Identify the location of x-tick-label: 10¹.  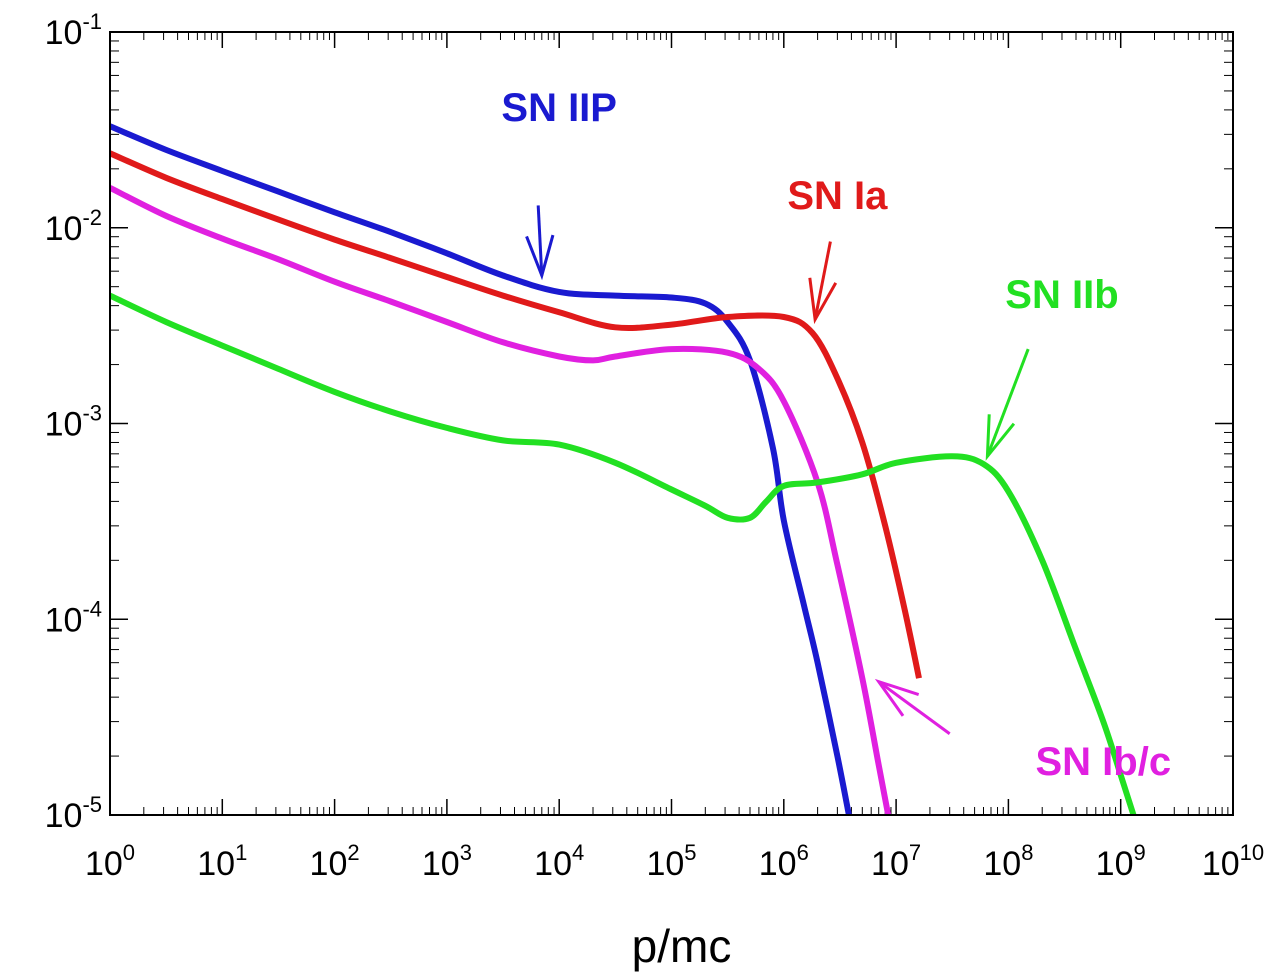
(222, 861).